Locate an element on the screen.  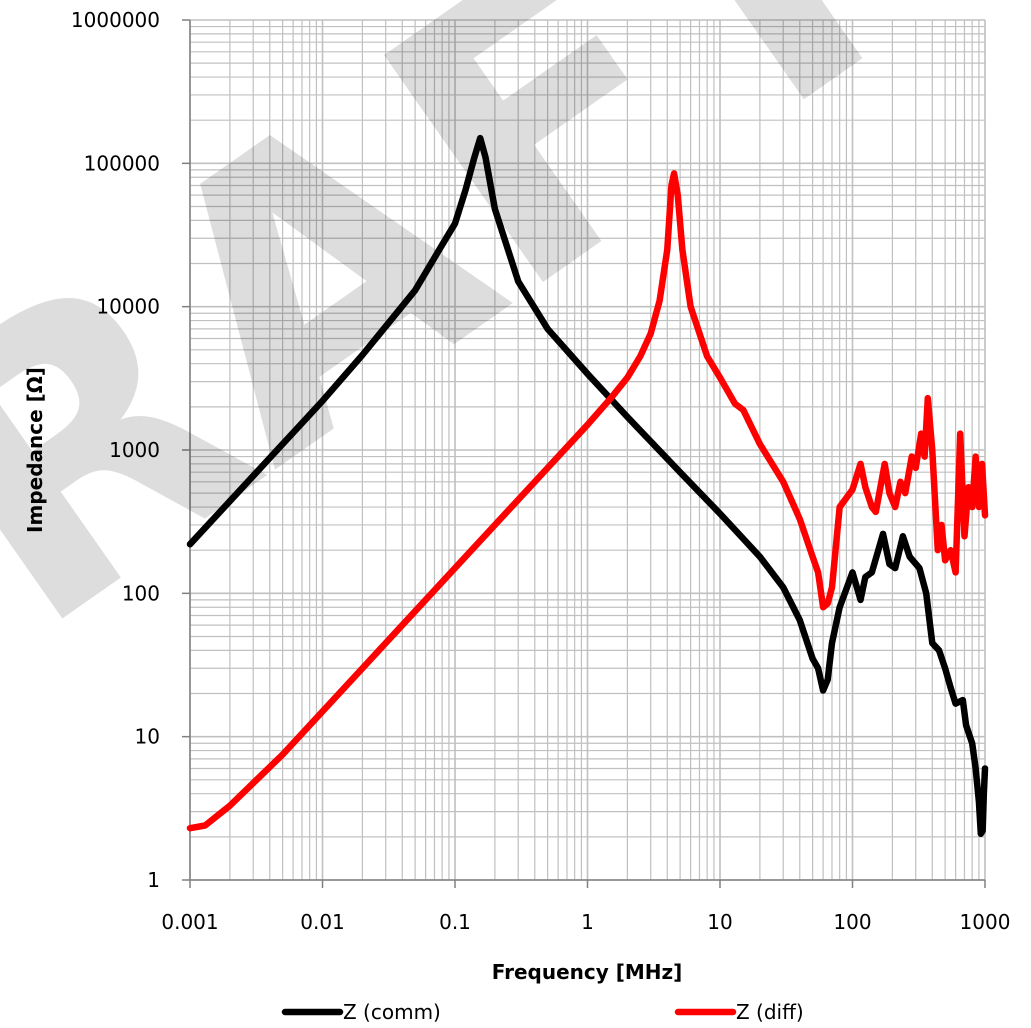
y-axis-title: Impedance [Ω] is located at coordinates (35, 450).